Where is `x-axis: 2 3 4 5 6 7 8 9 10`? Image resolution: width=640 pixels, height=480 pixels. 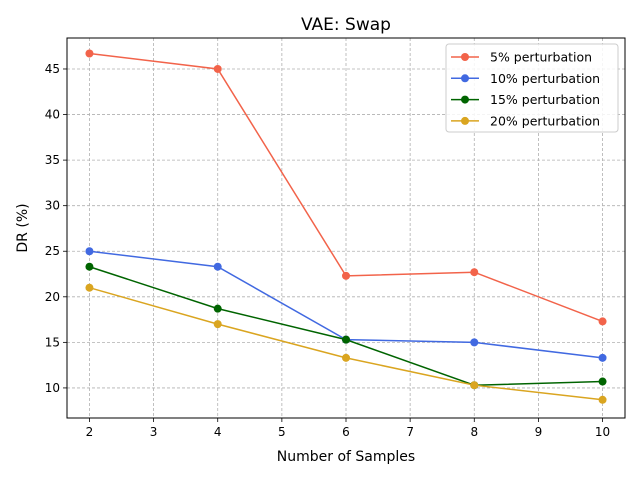
x-axis: 2 3 4 5 6 7 8 9 10 is located at coordinates (348, 428).